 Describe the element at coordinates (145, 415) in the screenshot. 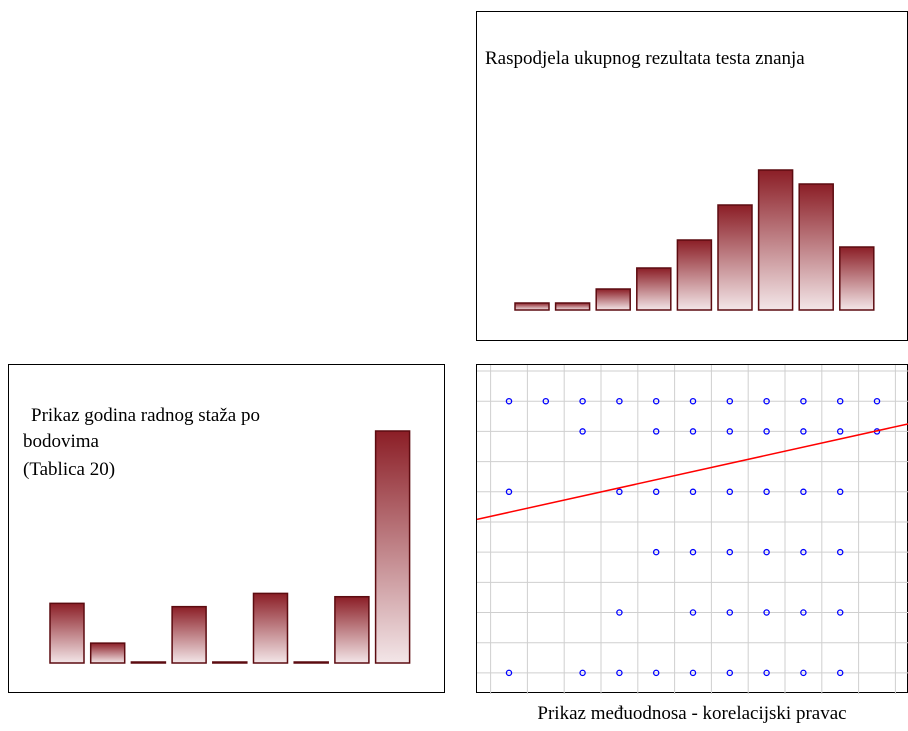

I see `experience-chart-title-line-1: Prikaz godina radnog staža po` at that location.